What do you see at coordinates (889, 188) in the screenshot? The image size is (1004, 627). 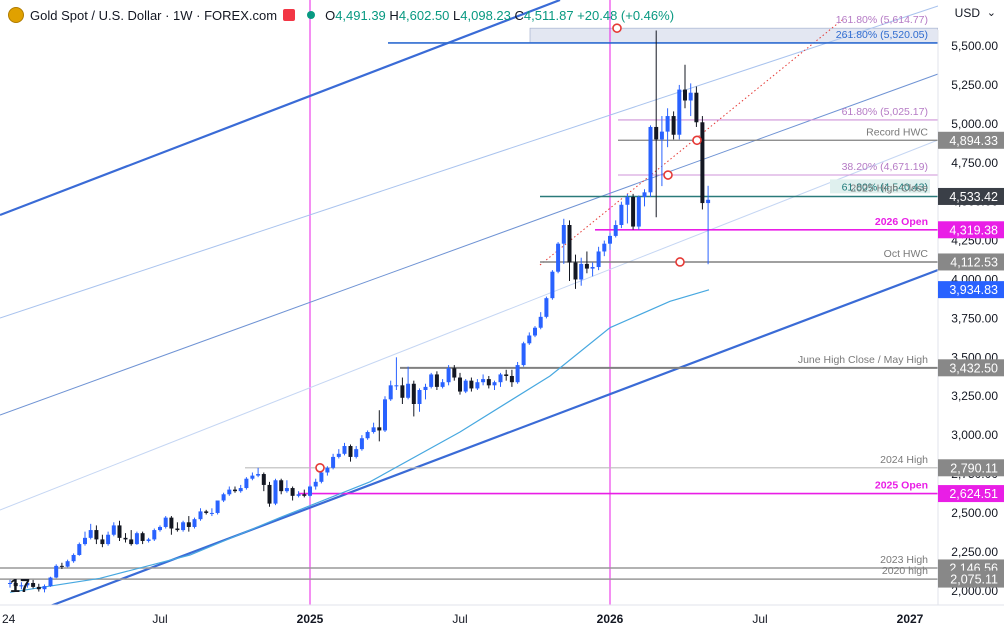 I see `annotation-6: 2025 High Close` at bounding box center [889, 188].